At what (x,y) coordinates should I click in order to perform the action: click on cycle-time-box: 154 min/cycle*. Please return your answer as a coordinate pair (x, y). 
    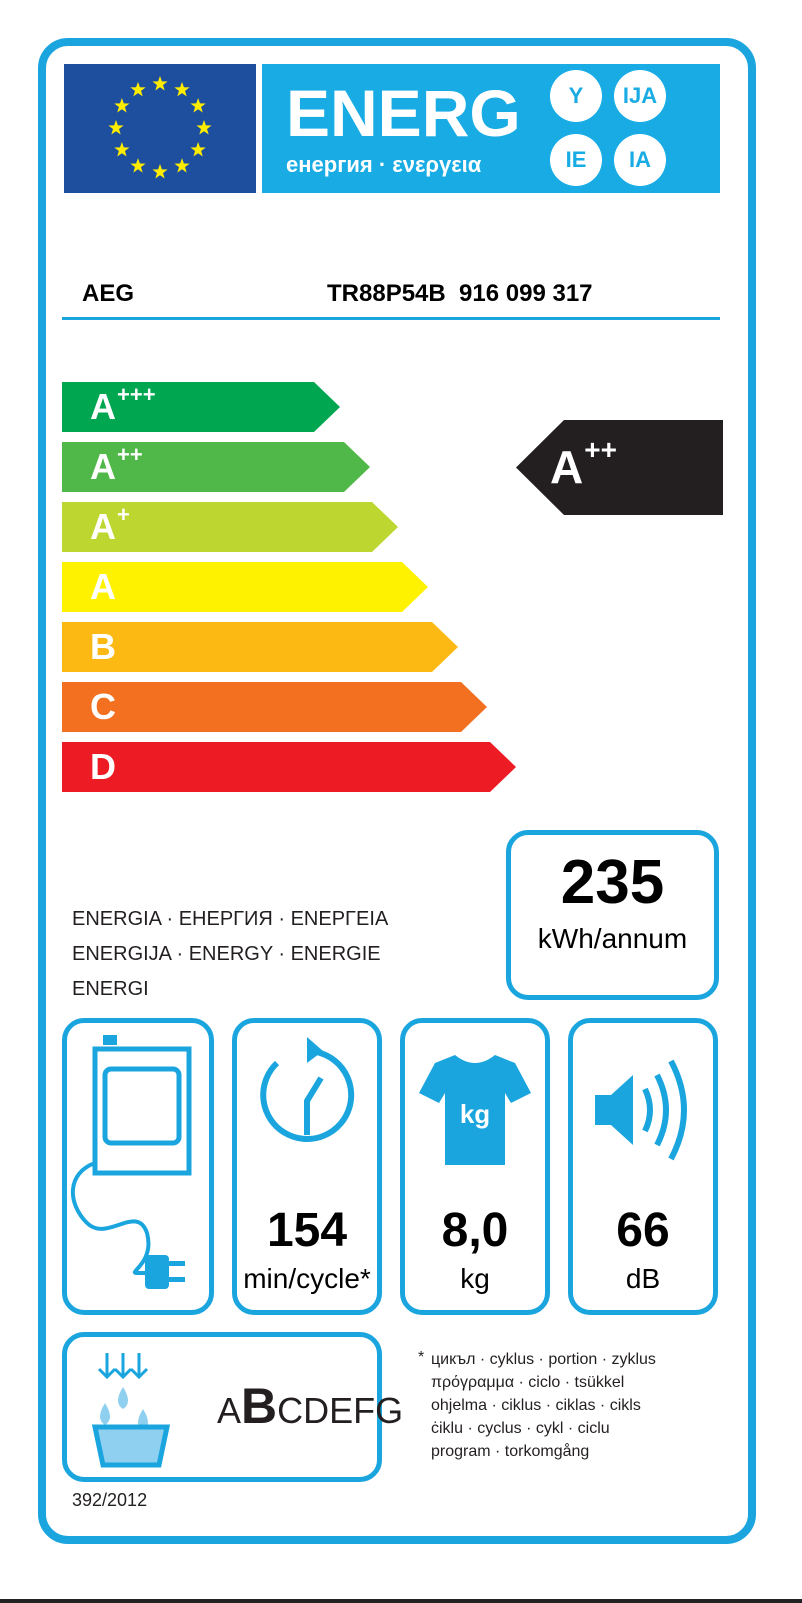
    Looking at the image, I should click on (307, 1166).